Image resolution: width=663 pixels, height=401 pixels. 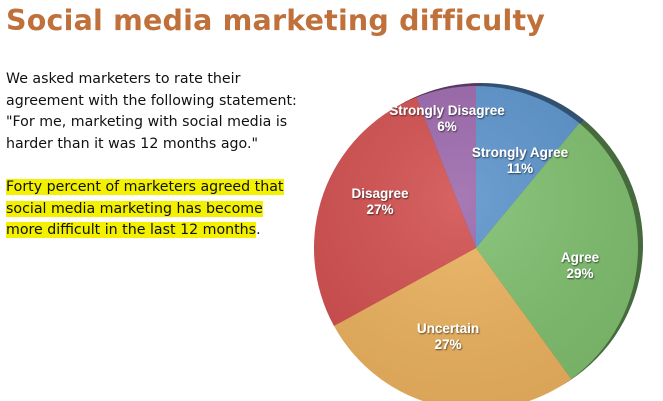 What do you see at coordinates (276, 20) in the screenshot?
I see `page-title: Social media marketing difficulty` at bounding box center [276, 20].